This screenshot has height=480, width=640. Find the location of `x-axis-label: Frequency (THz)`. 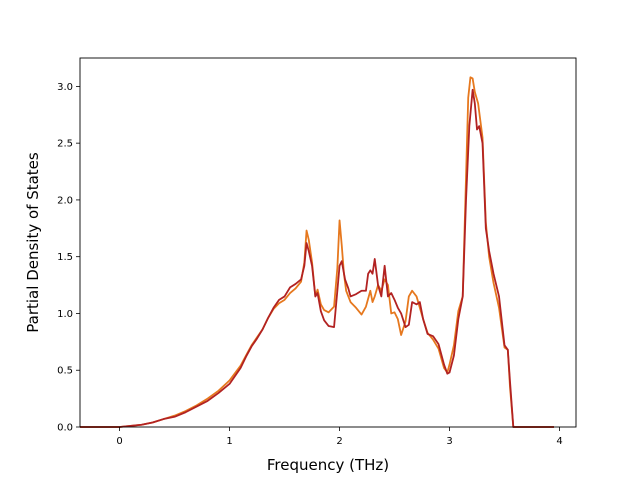

x-axis-label: Frequency (THz) is located at coordinates (328, 465).